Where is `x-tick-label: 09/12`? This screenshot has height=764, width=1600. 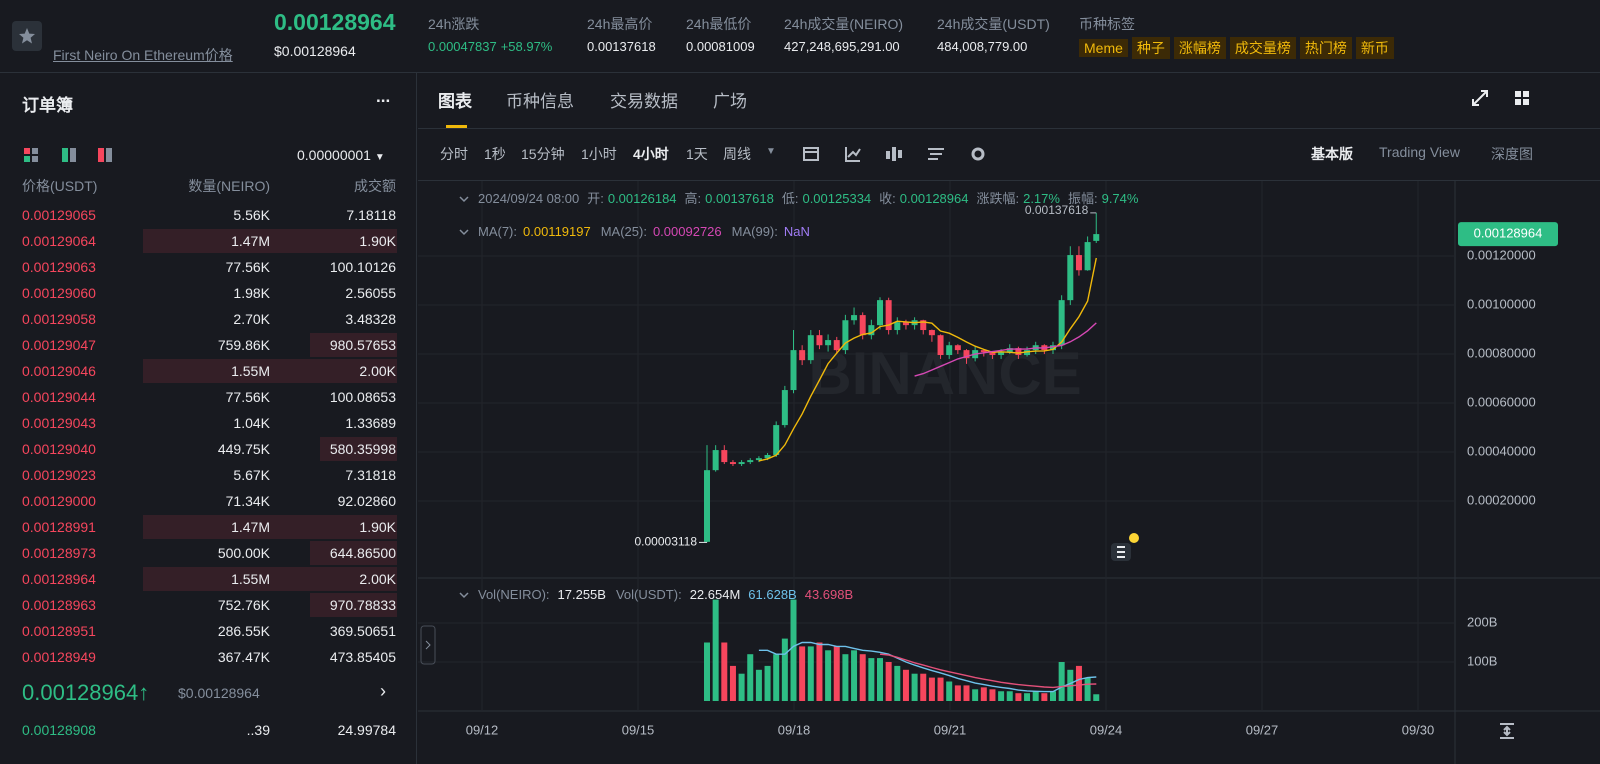 x-tick-label: 09/12 is located at coordinates (482, 729).